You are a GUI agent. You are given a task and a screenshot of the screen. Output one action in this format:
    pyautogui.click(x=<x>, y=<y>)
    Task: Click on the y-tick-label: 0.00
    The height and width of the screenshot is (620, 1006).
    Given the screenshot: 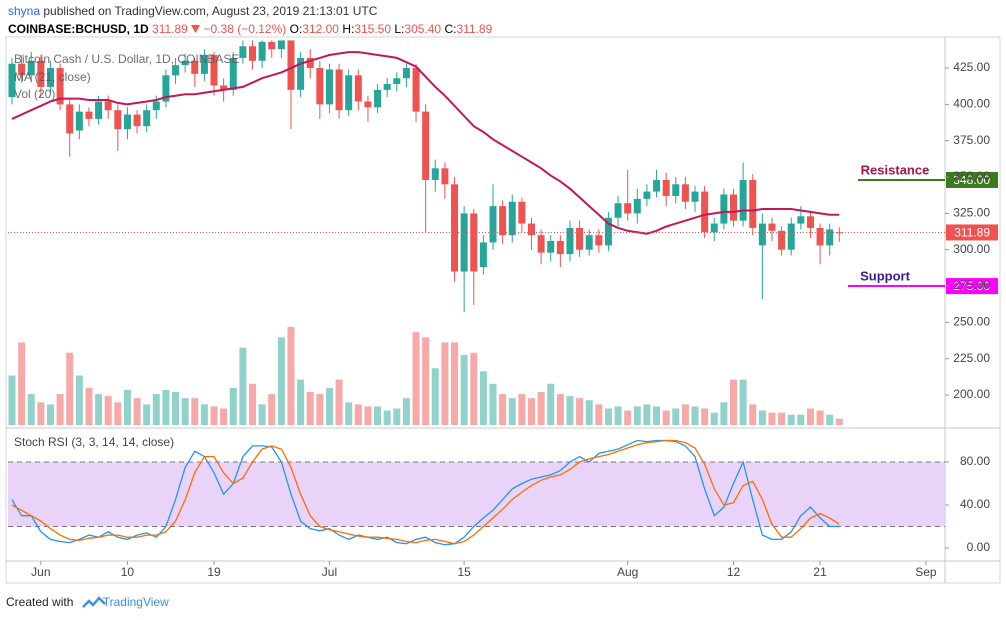 What is the action you would take?
    pyautogui.click(x=979, y=547)
    